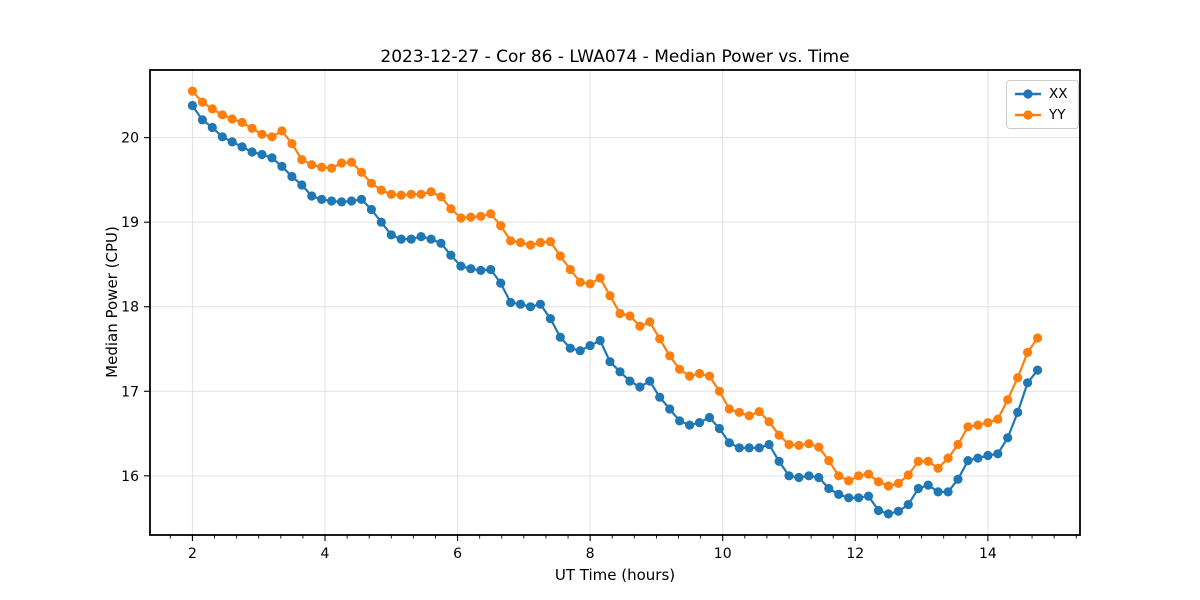 This screenshot has height=600, width=1200. I want to click on x-axis-label: UT Time (hours), so click(615, 575).